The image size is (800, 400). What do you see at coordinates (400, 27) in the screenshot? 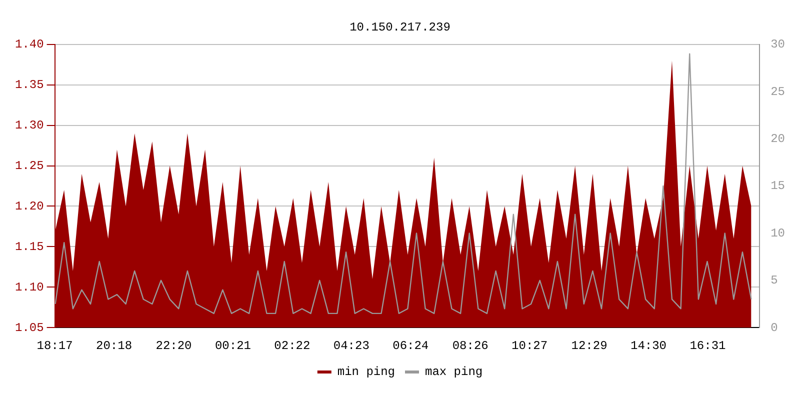
I see `chart-title: 10.150.217.239` at bounding box center [400, 27].